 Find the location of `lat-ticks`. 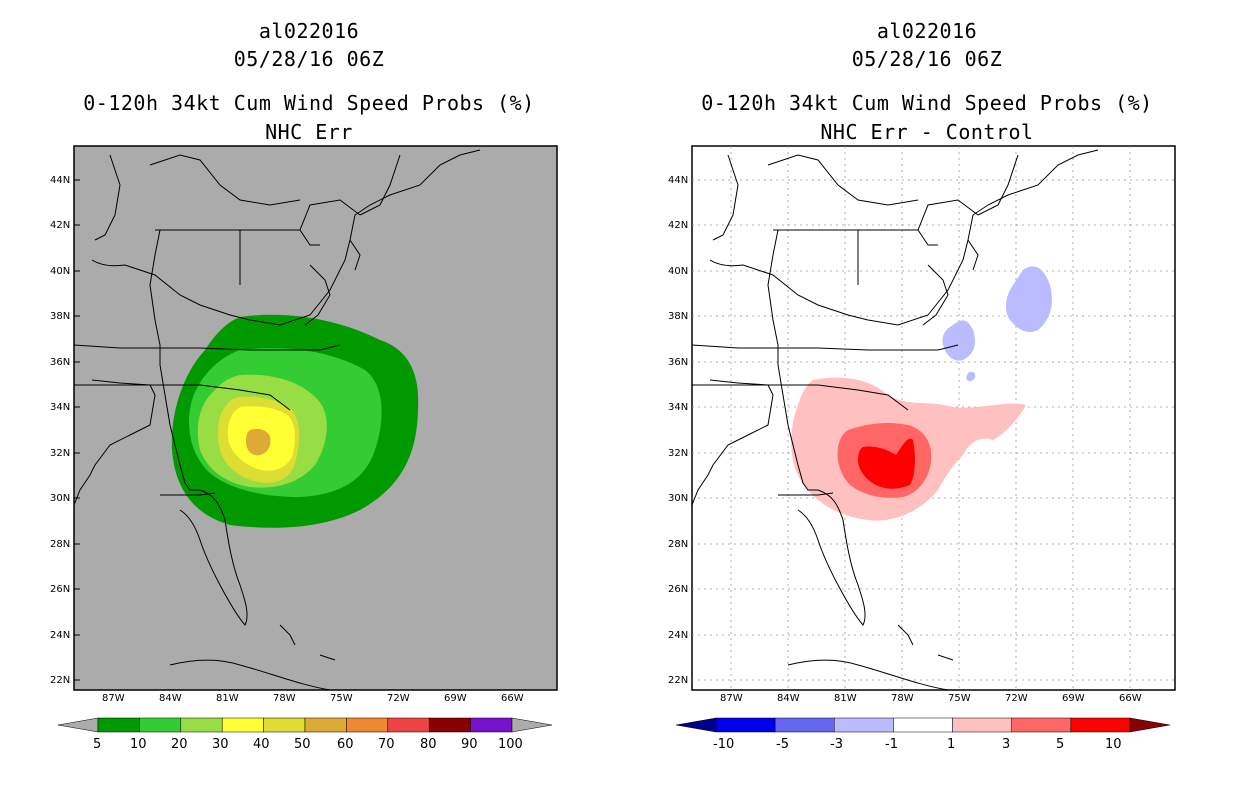

lat-ticks is located at coordinates (77, 430).